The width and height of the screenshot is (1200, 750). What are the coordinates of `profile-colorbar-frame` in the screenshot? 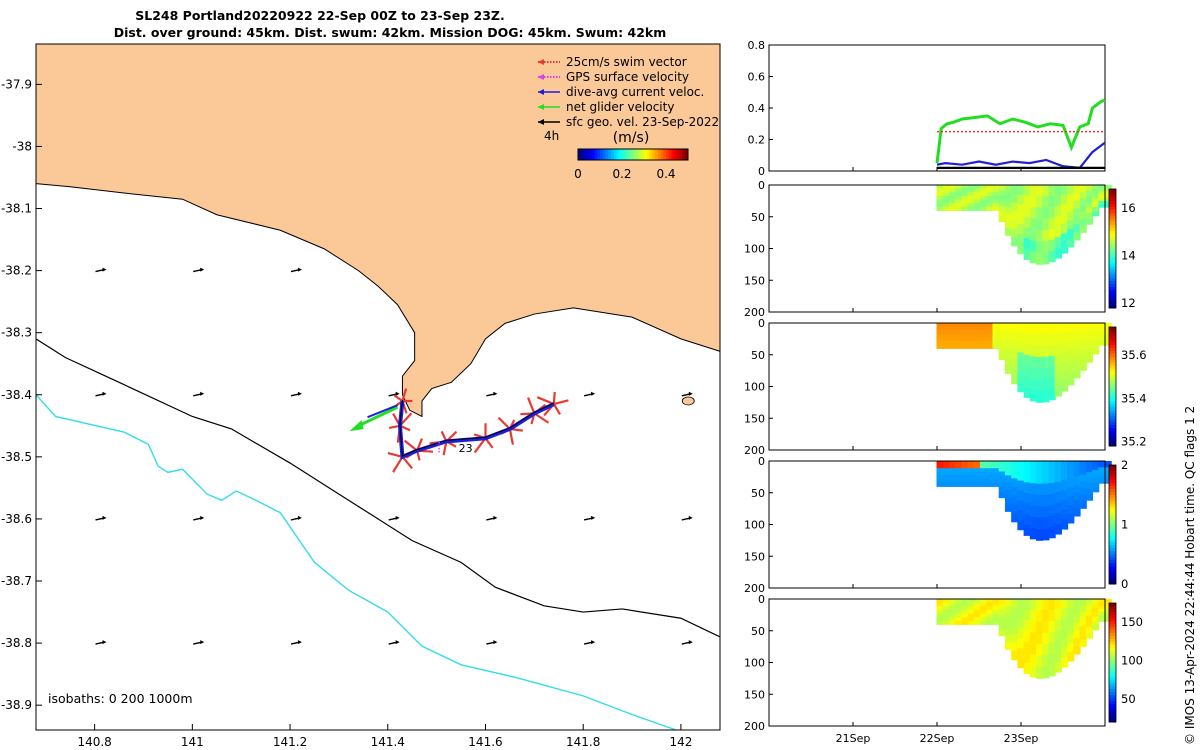 It's located at (1112, 662).